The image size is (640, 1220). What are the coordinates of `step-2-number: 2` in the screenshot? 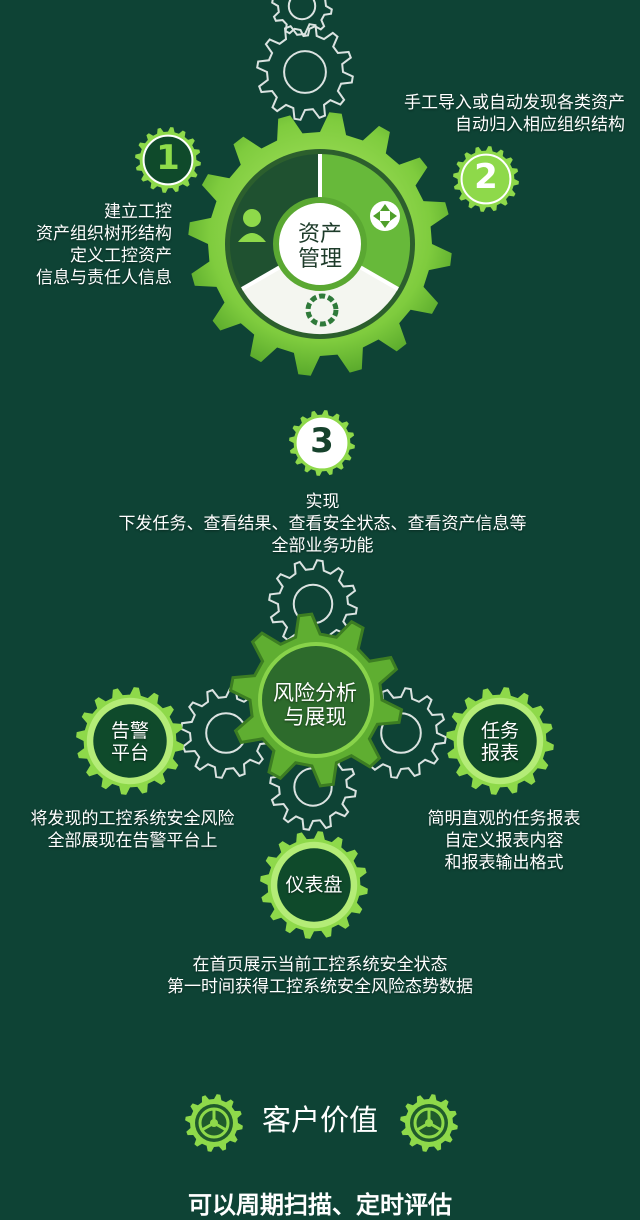 It's located at (486, 177).